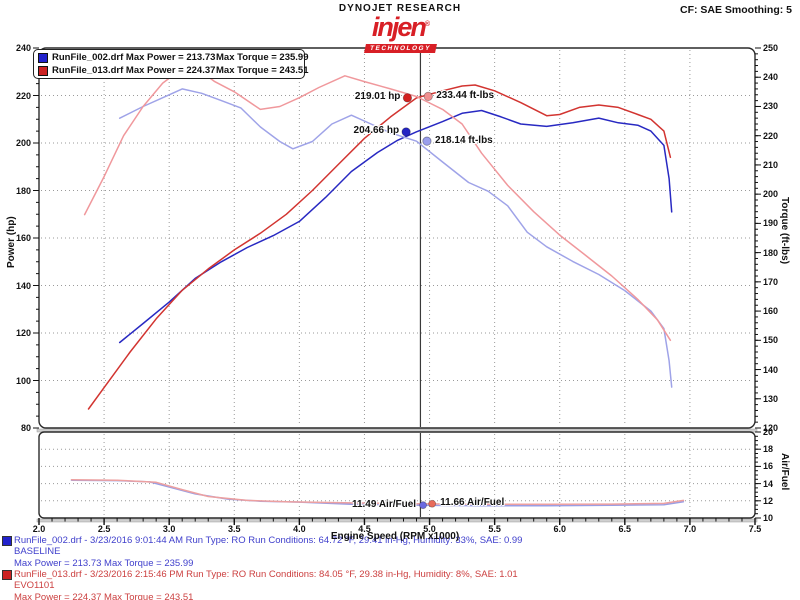 This screenshot has width=800, height=600. Describe the element at coordinates (37, 551) in the screenshot. I see `run-name-line: BASELINE` at that location.